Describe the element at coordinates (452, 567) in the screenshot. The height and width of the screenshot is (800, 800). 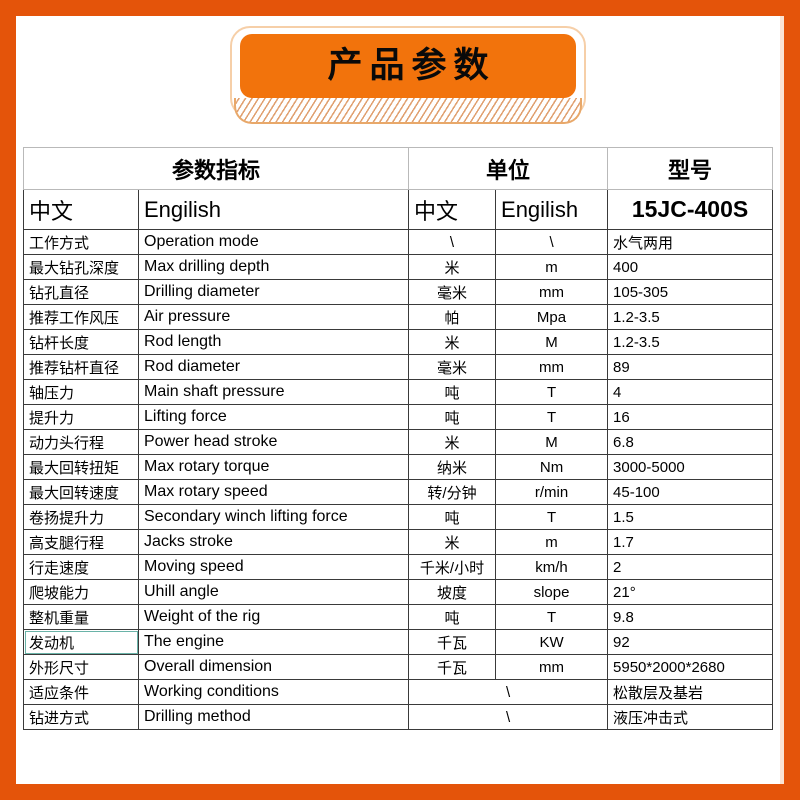
I see `row-unit-cn: 千米/小时` at that location.